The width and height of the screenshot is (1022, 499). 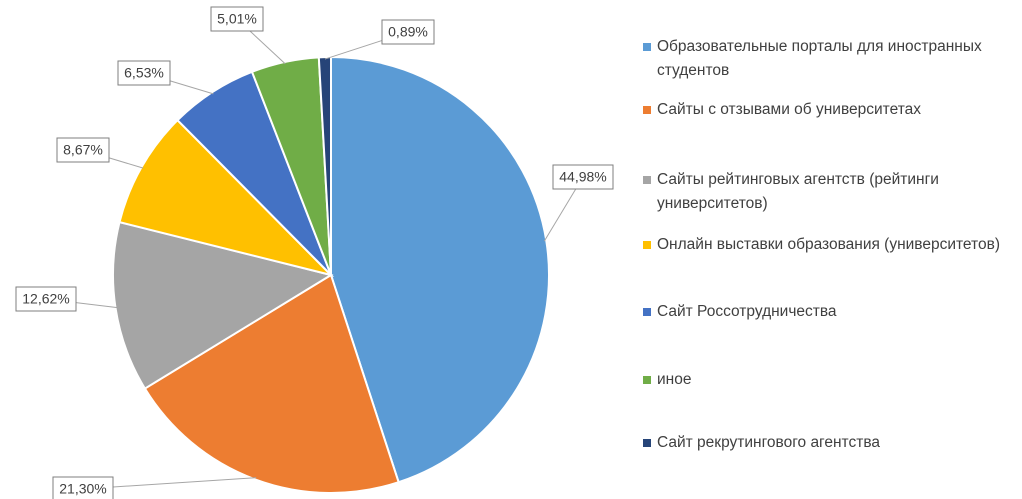 I want to click on legend-entry: Сайты с отзывами об университетах, so click(x=832, y=110).